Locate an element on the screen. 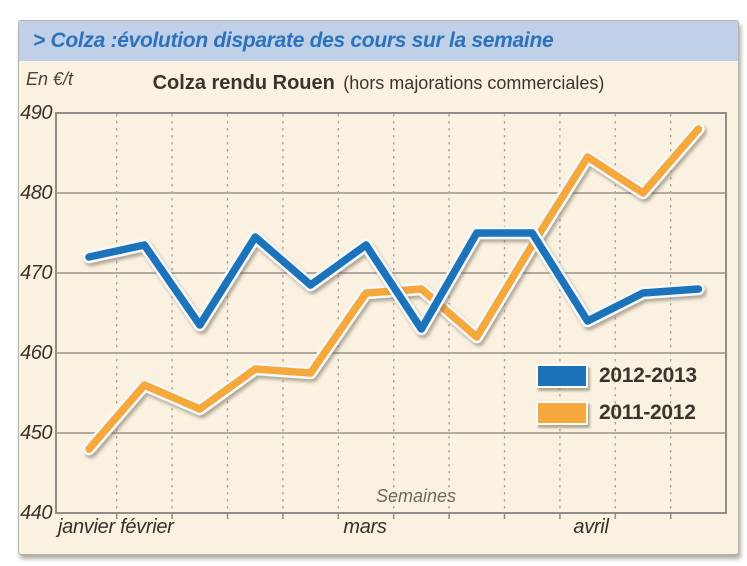 Image resolution: width=747 pixels, height=566 pixels. y-axis-tick-label: 460 is located at coordinates (36, 353).